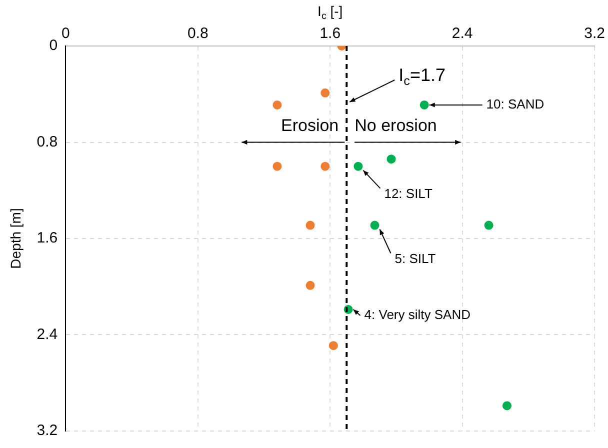 This screenshot has width=608, height=448. What do you see at coordinates (15, 238) in the screenshot?
I see `y-axis-title: Depth [m]` at bounding box center [15, 238].